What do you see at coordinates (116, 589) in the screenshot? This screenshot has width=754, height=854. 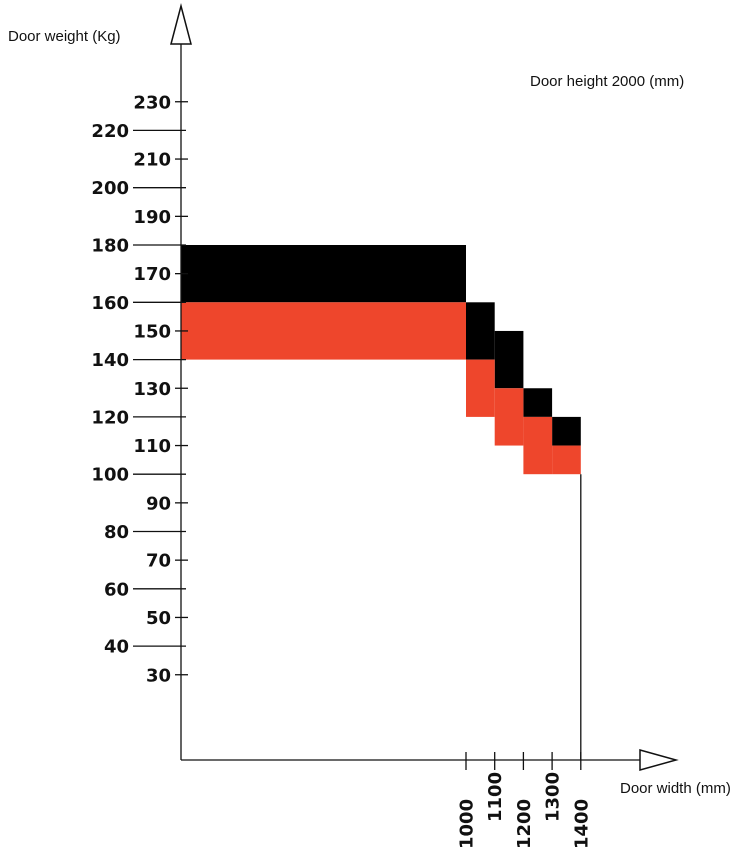 I see `y-tick-label-60: 60` at bounding box center [116, 589].